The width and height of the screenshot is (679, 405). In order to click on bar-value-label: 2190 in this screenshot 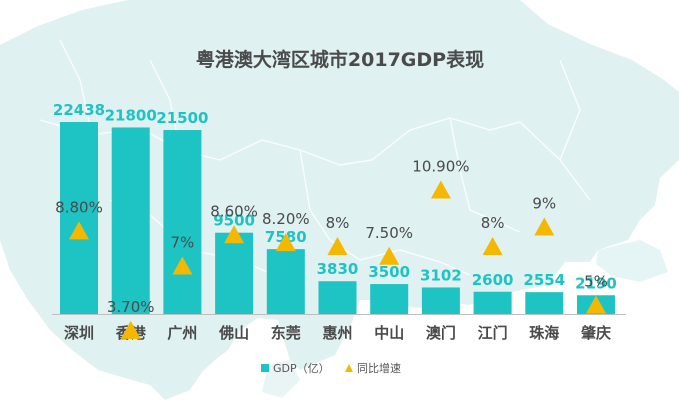, I will do `click(596, 283)`.